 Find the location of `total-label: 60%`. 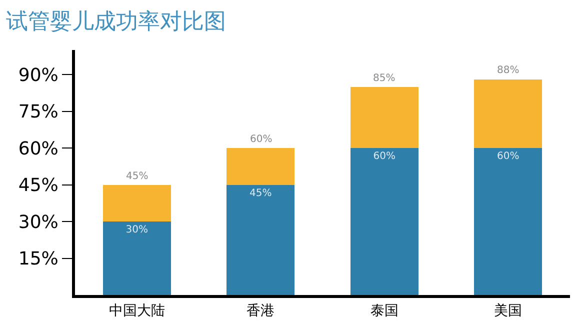

total-label: 60% is located at coordinates (261, 139).